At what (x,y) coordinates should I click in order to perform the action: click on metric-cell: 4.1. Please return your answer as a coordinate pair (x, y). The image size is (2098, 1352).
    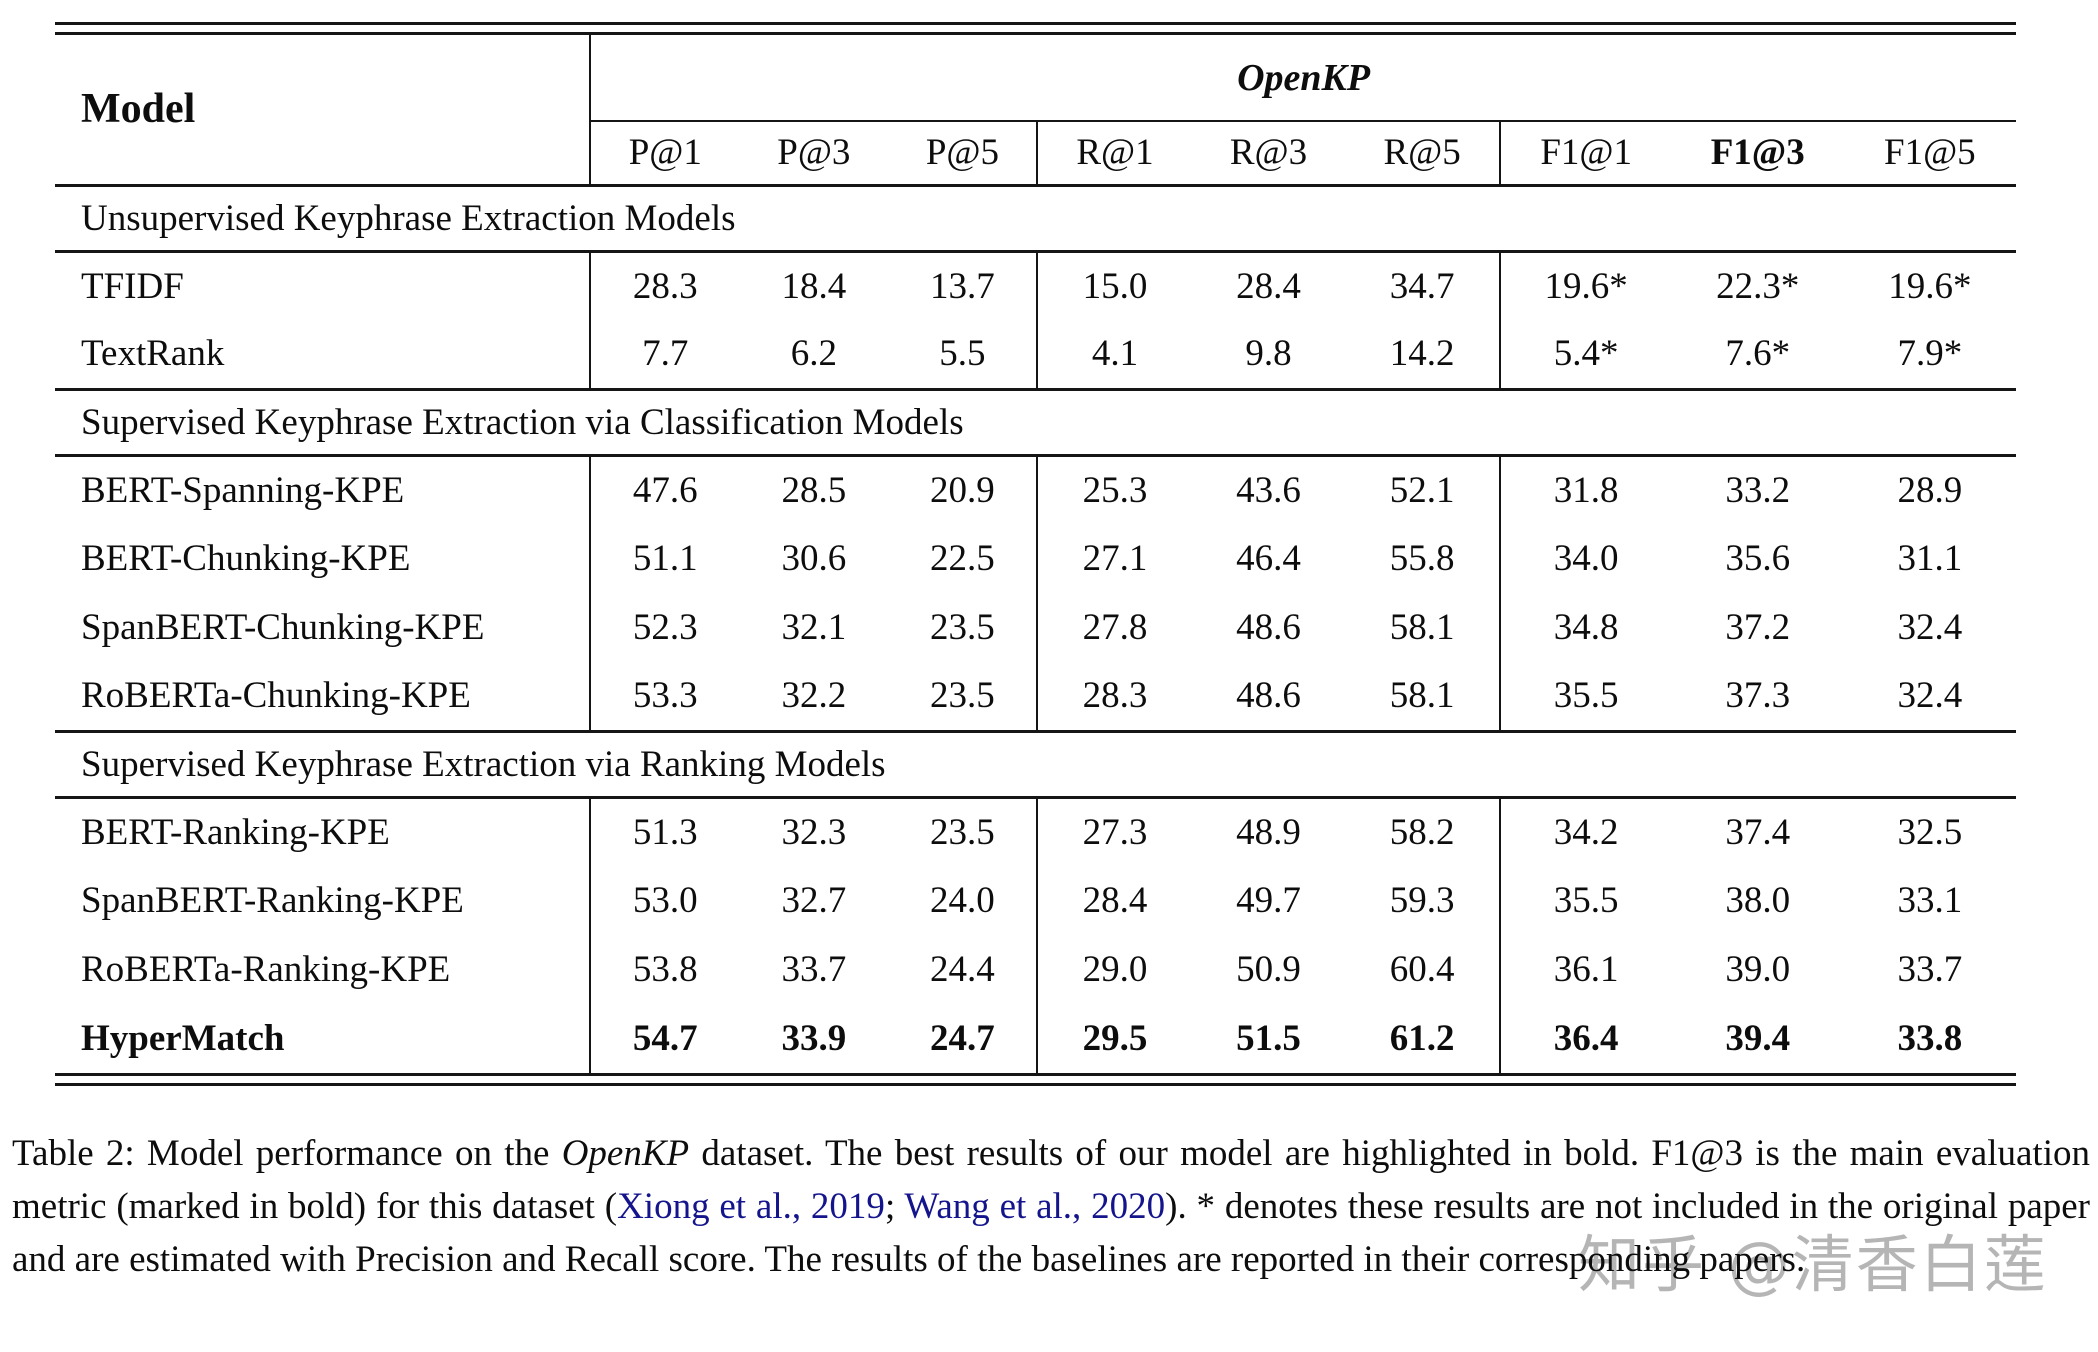
    Looking at the image, I should click on (1115, 354).